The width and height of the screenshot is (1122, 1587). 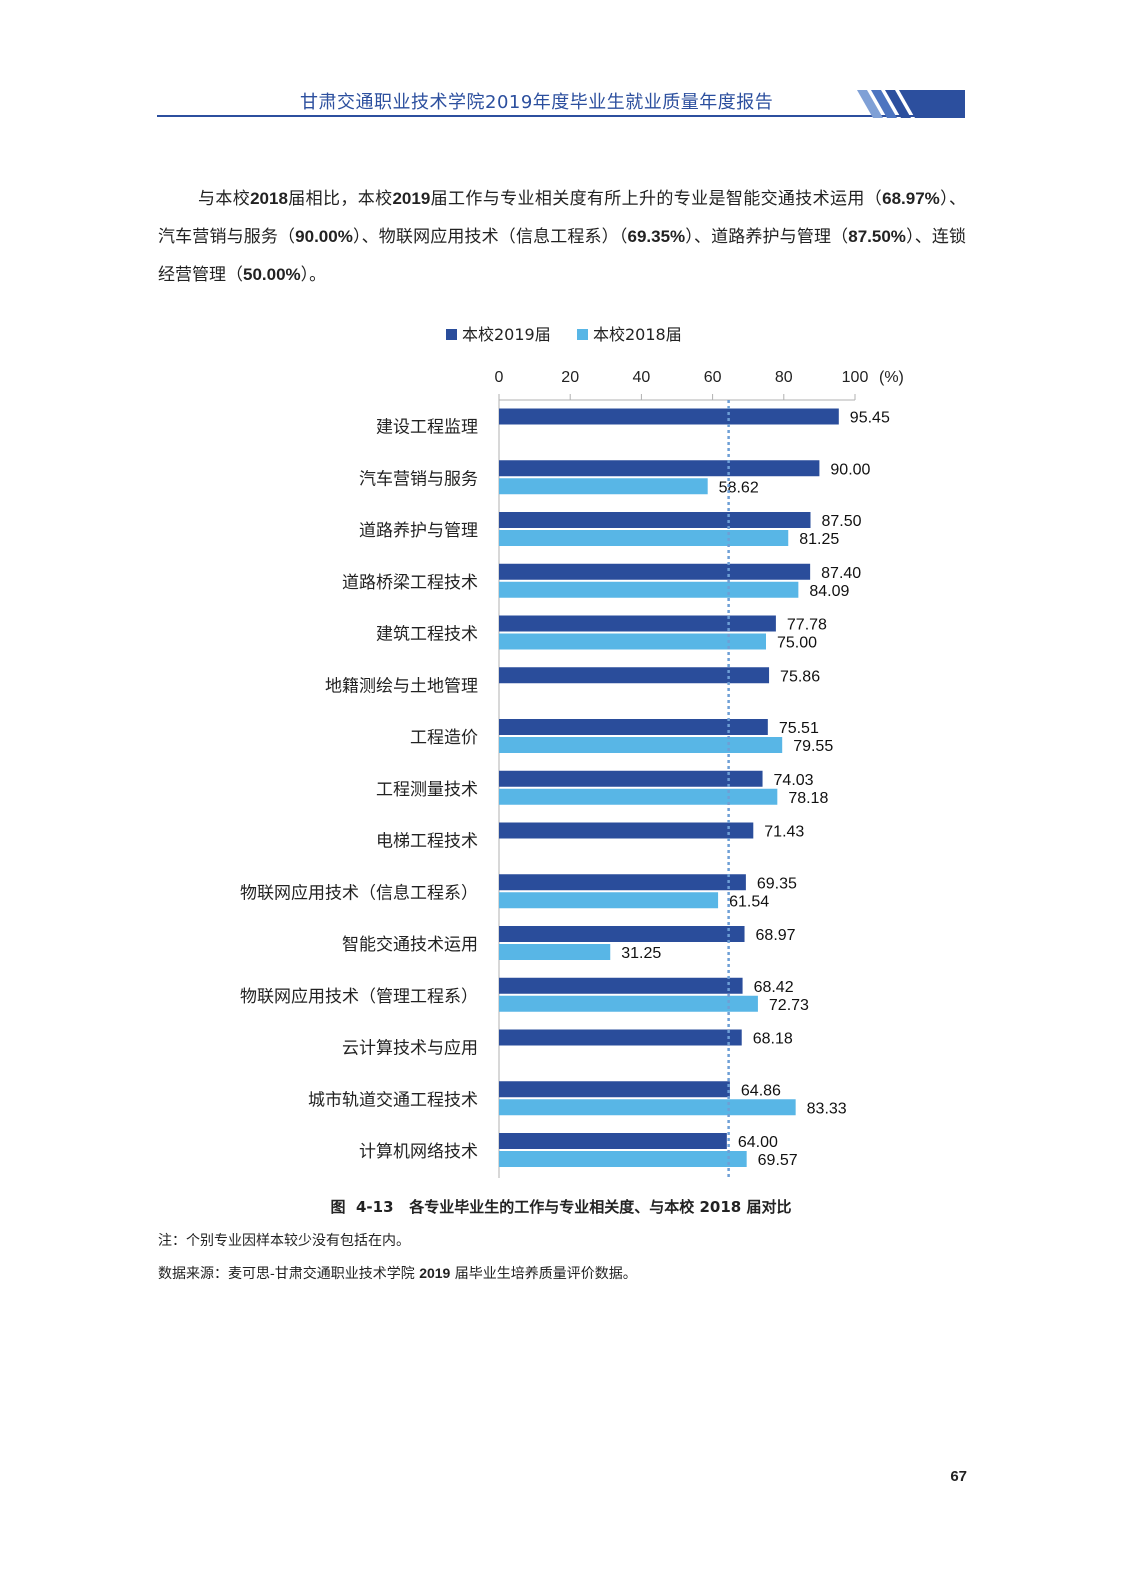 What do you see at coordinates (427, 842) in the screenshot?
I see `category-label: 电梯工程技术` at bounding box center [427, 842].